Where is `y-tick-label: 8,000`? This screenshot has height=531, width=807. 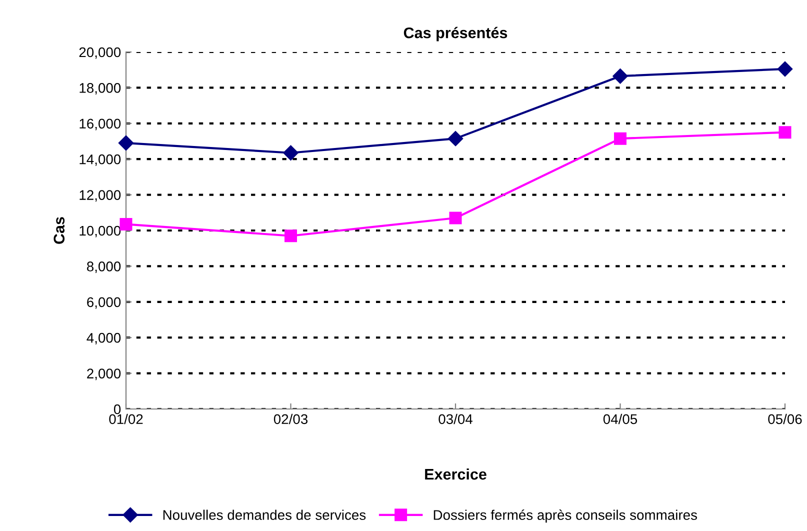
y-tick-label: 8,000 is located at coordinates (103, 268).